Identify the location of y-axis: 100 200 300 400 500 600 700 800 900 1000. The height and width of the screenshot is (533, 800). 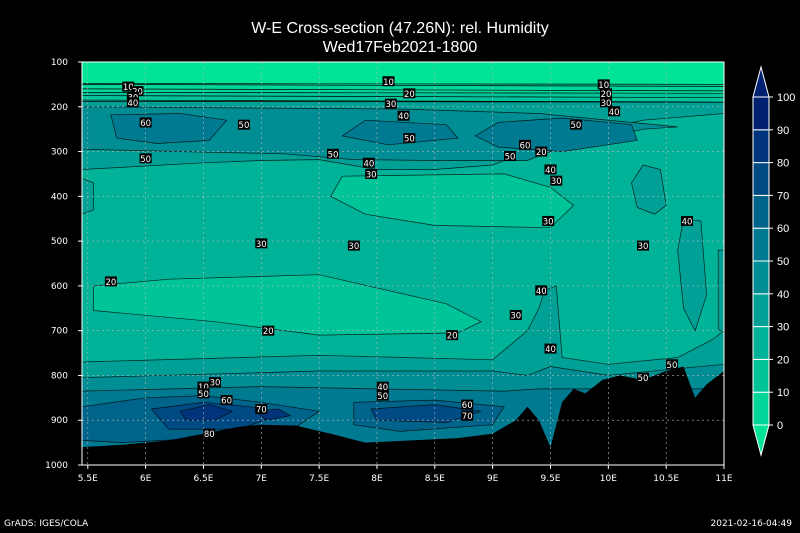
(63, 264).